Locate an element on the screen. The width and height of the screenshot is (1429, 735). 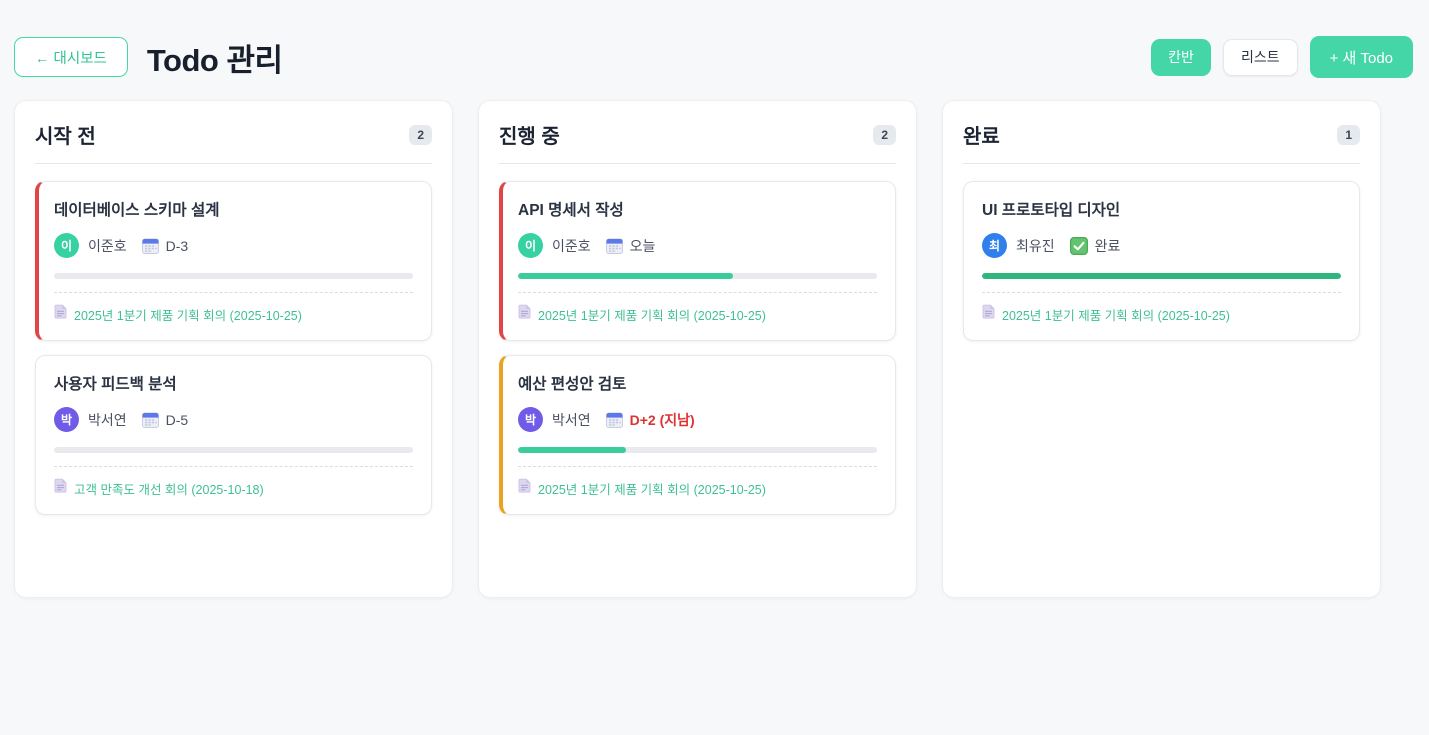
card-title: UI 프로토타입 디자인 is located at coordinates (1051, 210).